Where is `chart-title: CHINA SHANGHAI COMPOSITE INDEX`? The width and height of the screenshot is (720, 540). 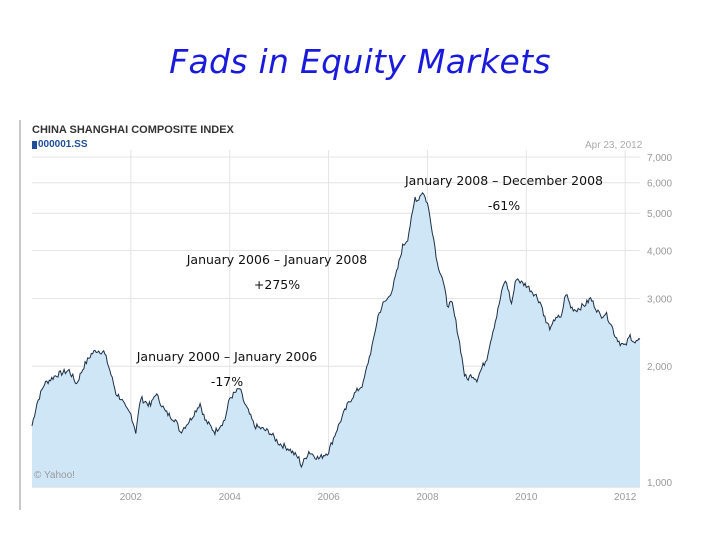
chart-title: CHINA SHANGHAI COMPOSITE INDEX is located at coordinates (133, 130).